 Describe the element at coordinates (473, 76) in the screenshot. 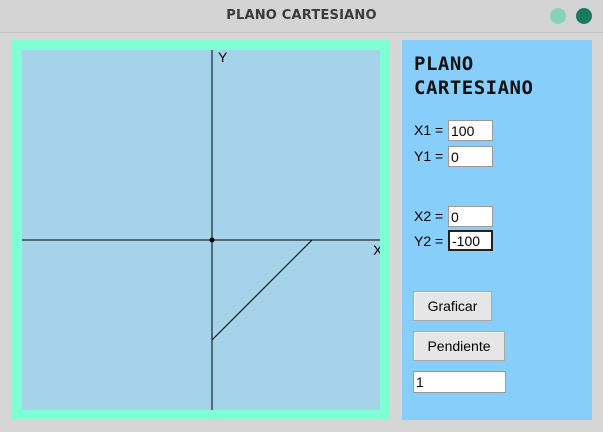

I see `panel-heading: PLANO CARTESIANO` at that location.